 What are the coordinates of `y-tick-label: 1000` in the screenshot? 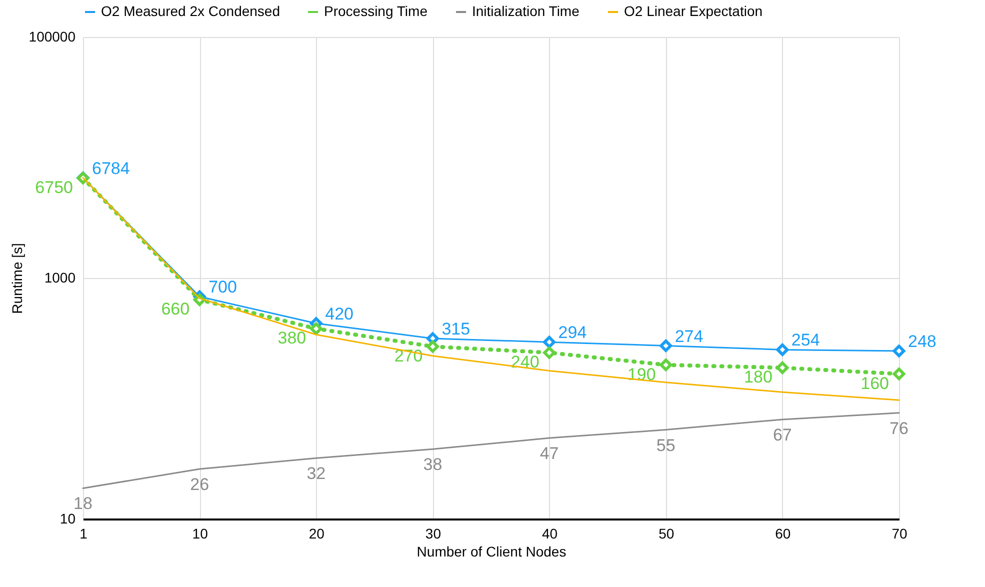 It's located at (60, 278).